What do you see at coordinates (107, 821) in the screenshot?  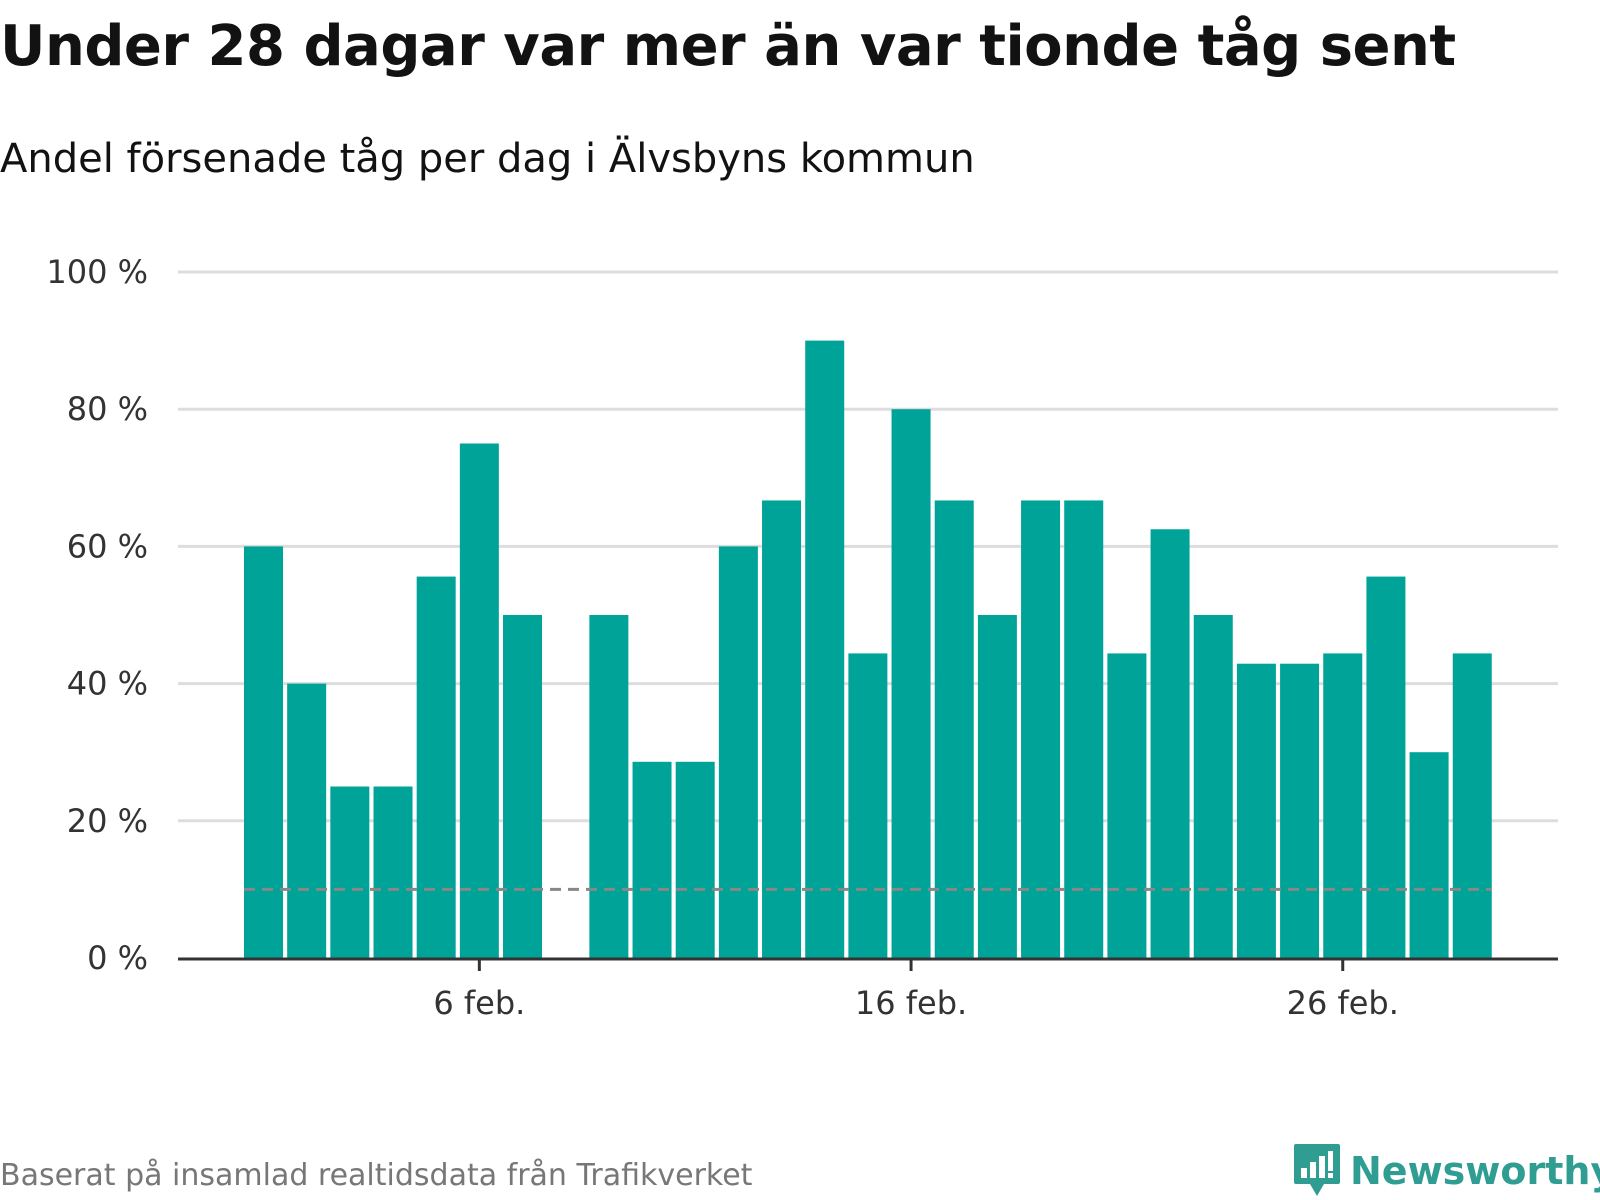 I see `y-tick-label: 20 %` at bounding box center [107, 821].